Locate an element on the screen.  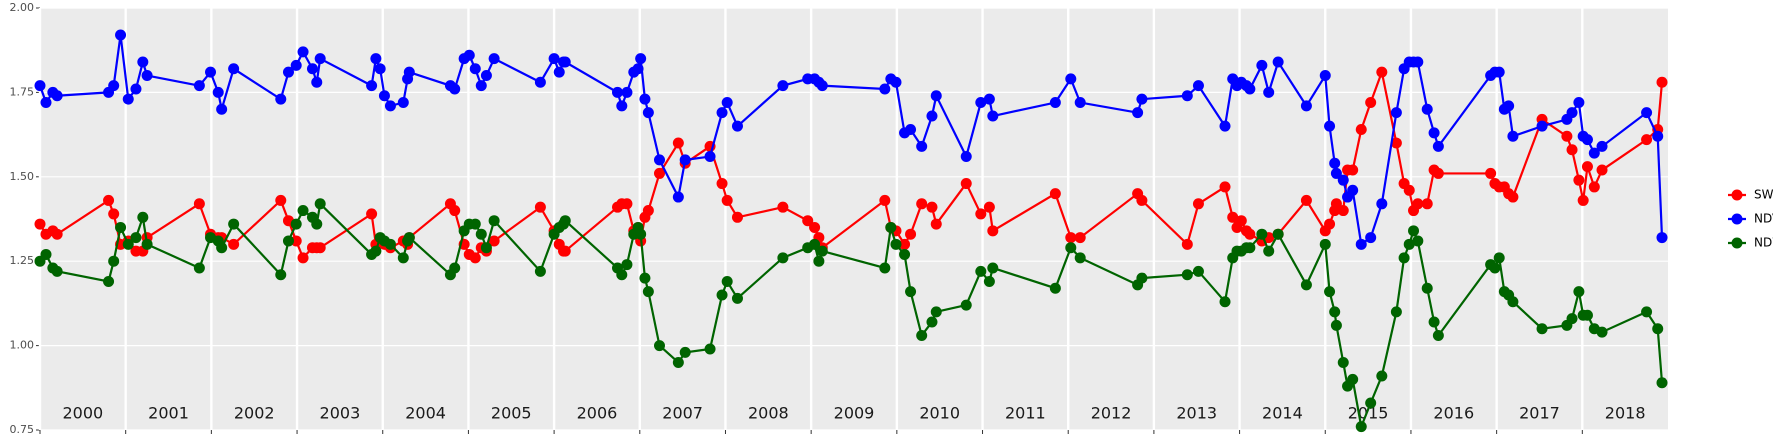
y-tick-label: 0.75 is located at coordinates (22, 429).